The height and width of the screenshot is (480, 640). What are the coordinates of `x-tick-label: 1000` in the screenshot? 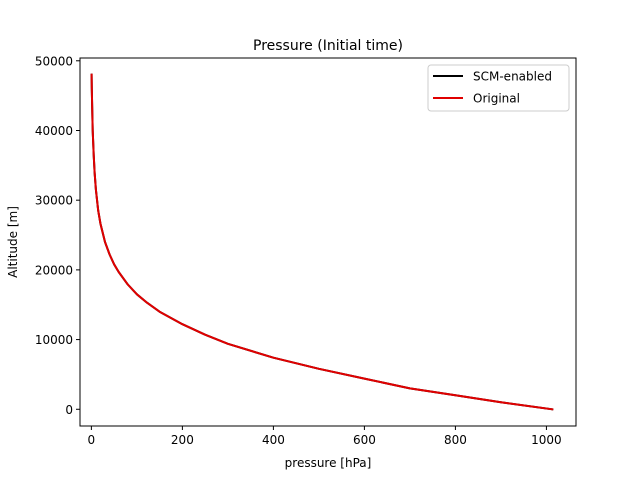 It's located at (546, 440).